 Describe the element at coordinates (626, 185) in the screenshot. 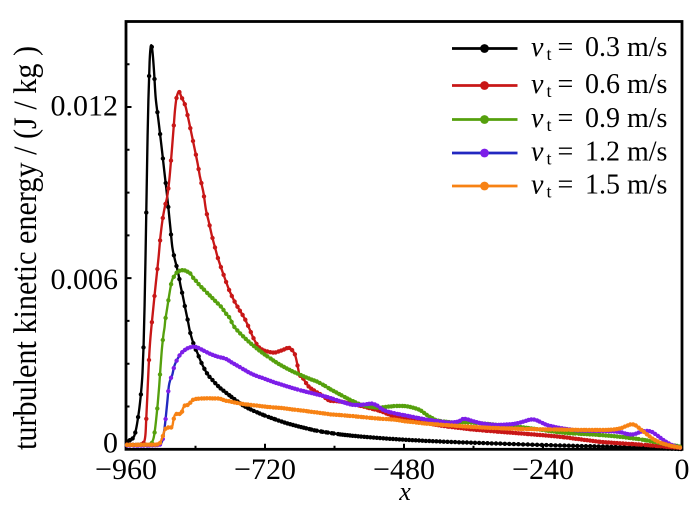

I see `svg-text: 1.5 m/s` at that location.